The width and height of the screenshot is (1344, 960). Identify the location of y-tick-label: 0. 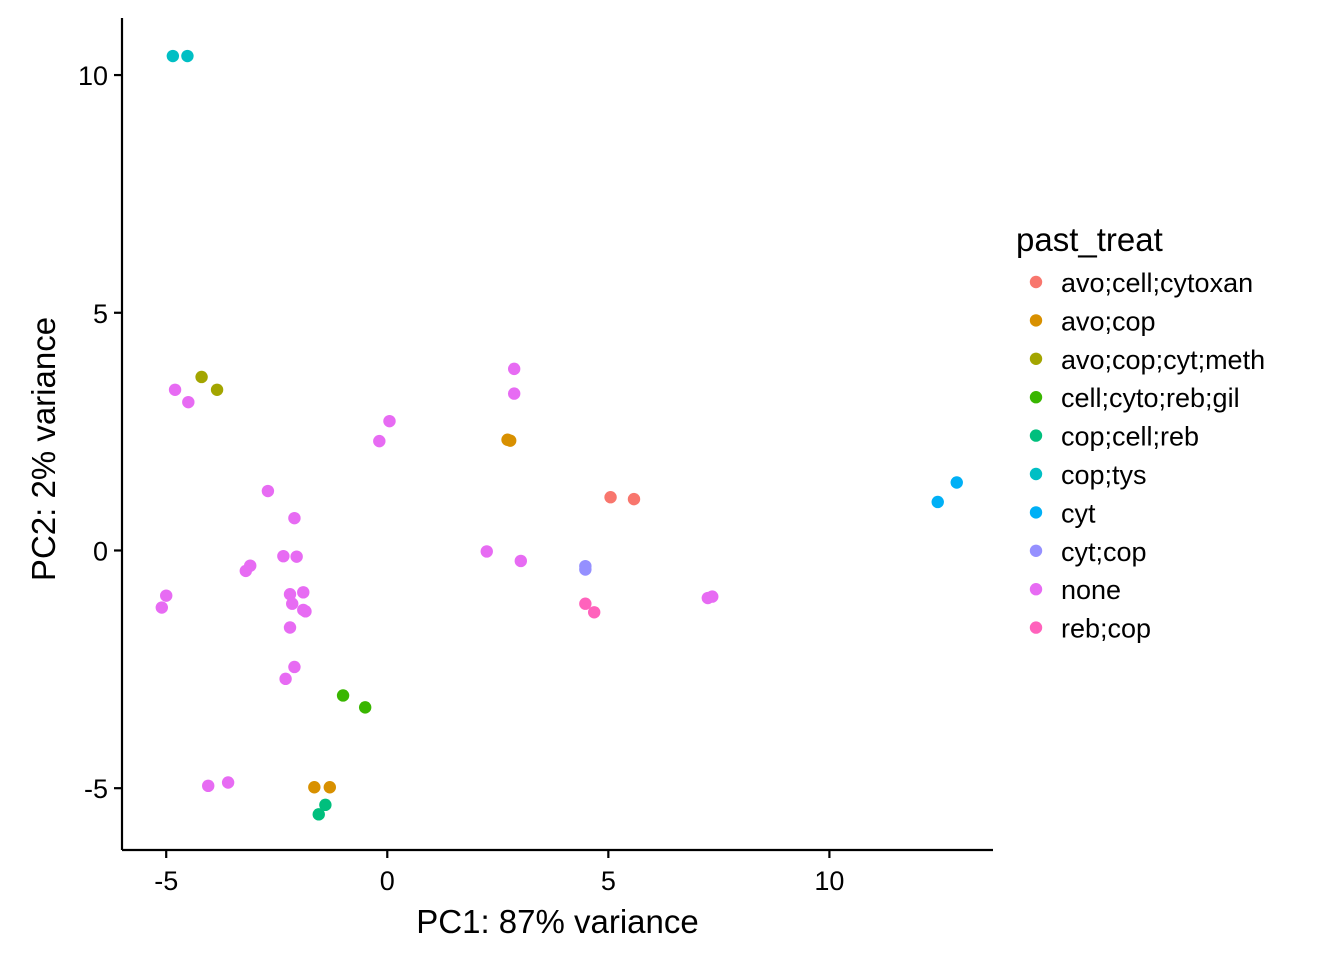
(100, 551).